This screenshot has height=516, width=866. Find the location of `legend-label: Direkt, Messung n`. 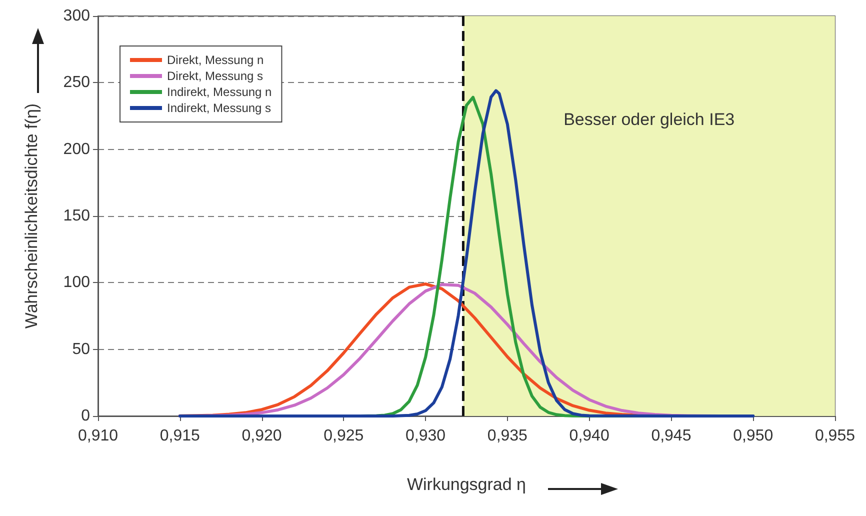

legend-label: Direkt, Messung n is located at coordinates (215, 60).